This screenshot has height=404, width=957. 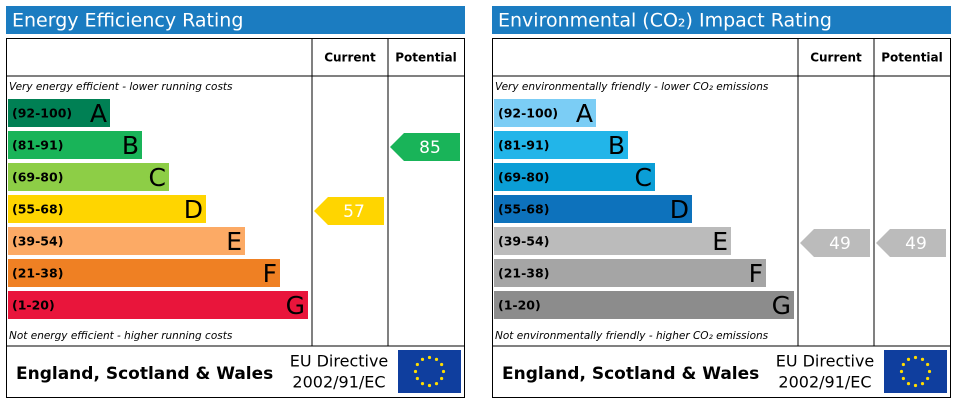 I want to click on panel-title: Energy Efficiency Rating, so click(x=127, y=21).